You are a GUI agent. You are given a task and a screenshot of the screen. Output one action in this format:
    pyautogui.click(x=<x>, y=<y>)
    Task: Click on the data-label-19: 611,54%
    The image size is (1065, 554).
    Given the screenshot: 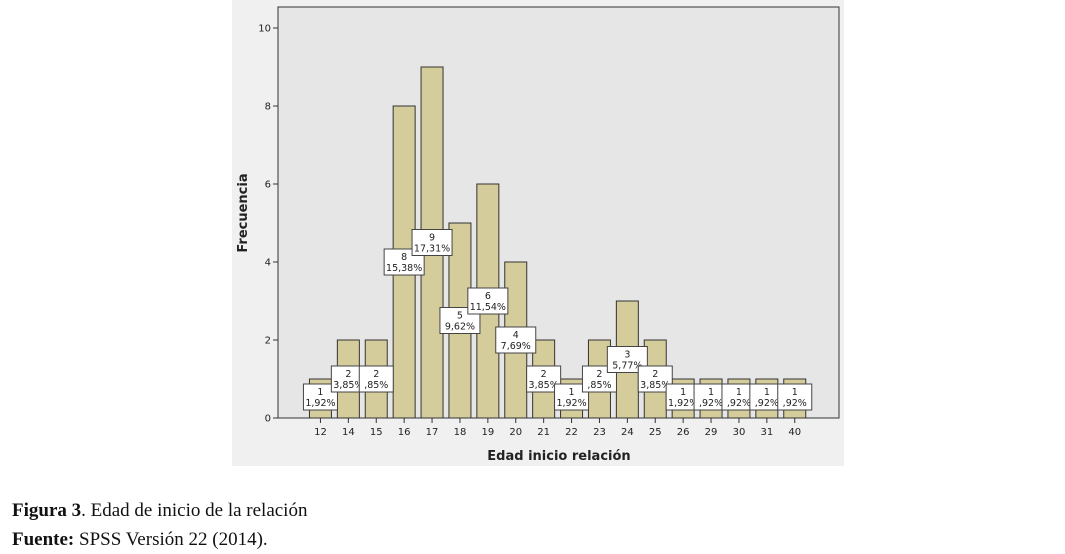 What is the action you would take?
    pyautogui.click(x=488, y=301)
    